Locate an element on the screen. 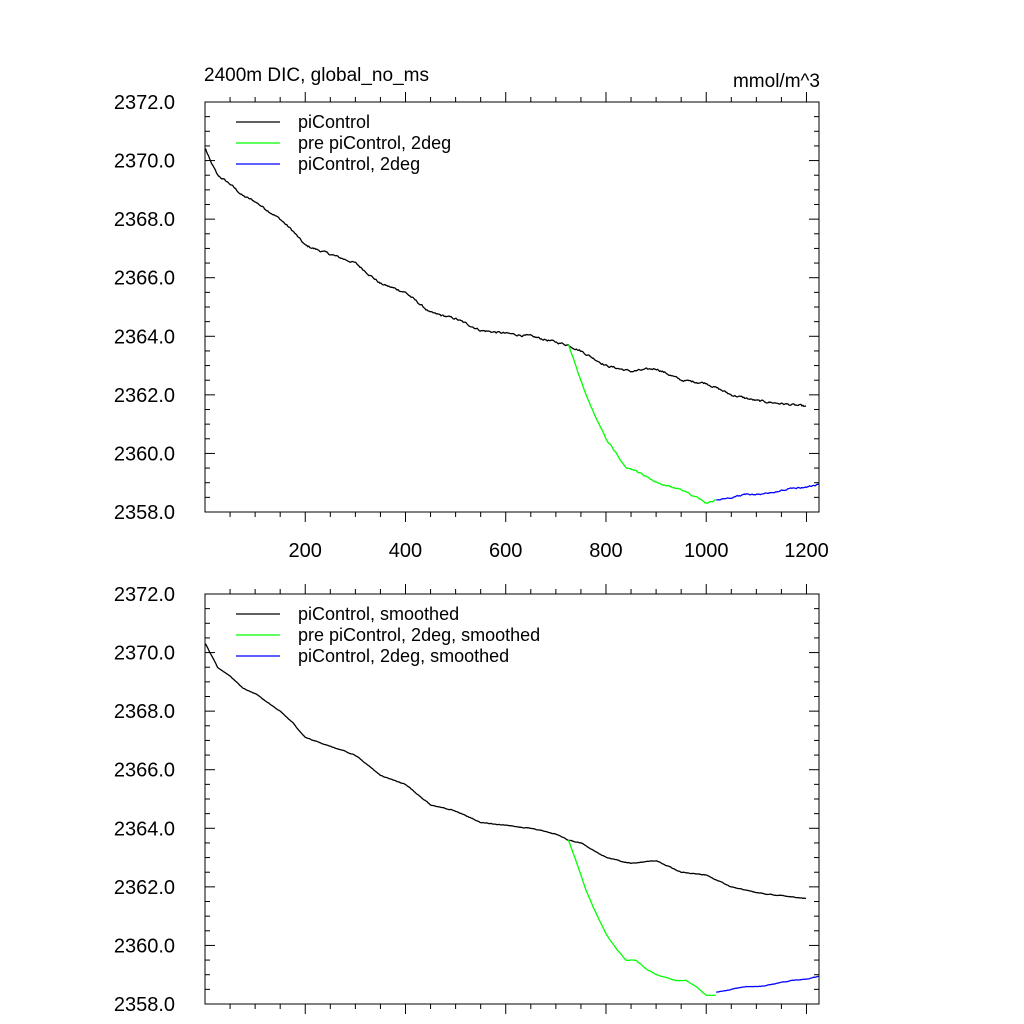  legend-label: pre piControl, 2deg, smoothed is located at coordinates (419, 635).